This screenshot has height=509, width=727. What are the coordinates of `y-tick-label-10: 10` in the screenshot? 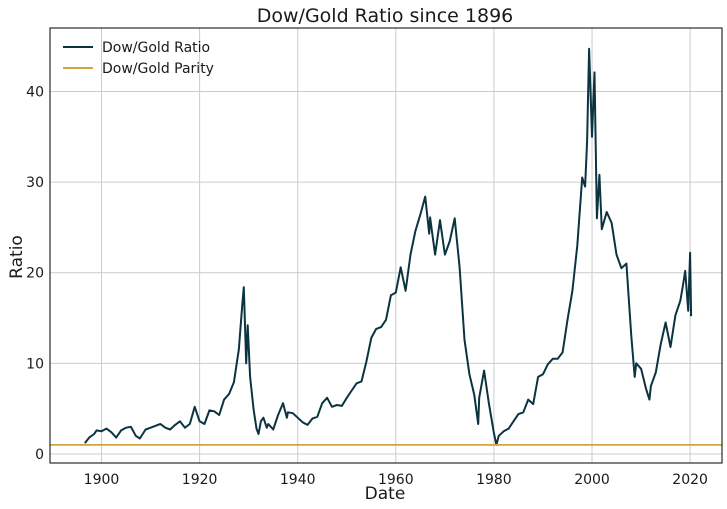 It's located at (35, 364).